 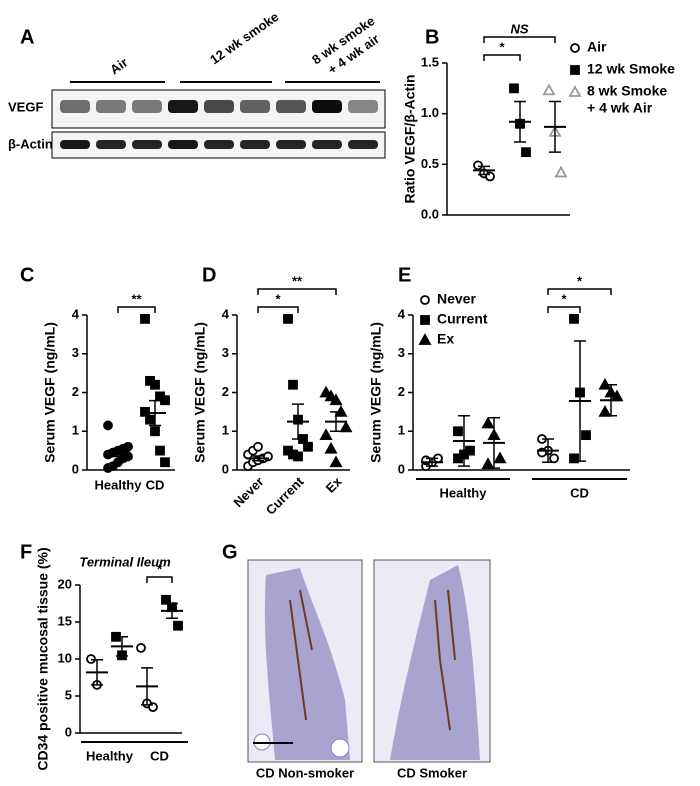 What do you see at coordinates (404, 275) in the screenshot?
I see `panel-label: E` at bounding box center [404, 275].